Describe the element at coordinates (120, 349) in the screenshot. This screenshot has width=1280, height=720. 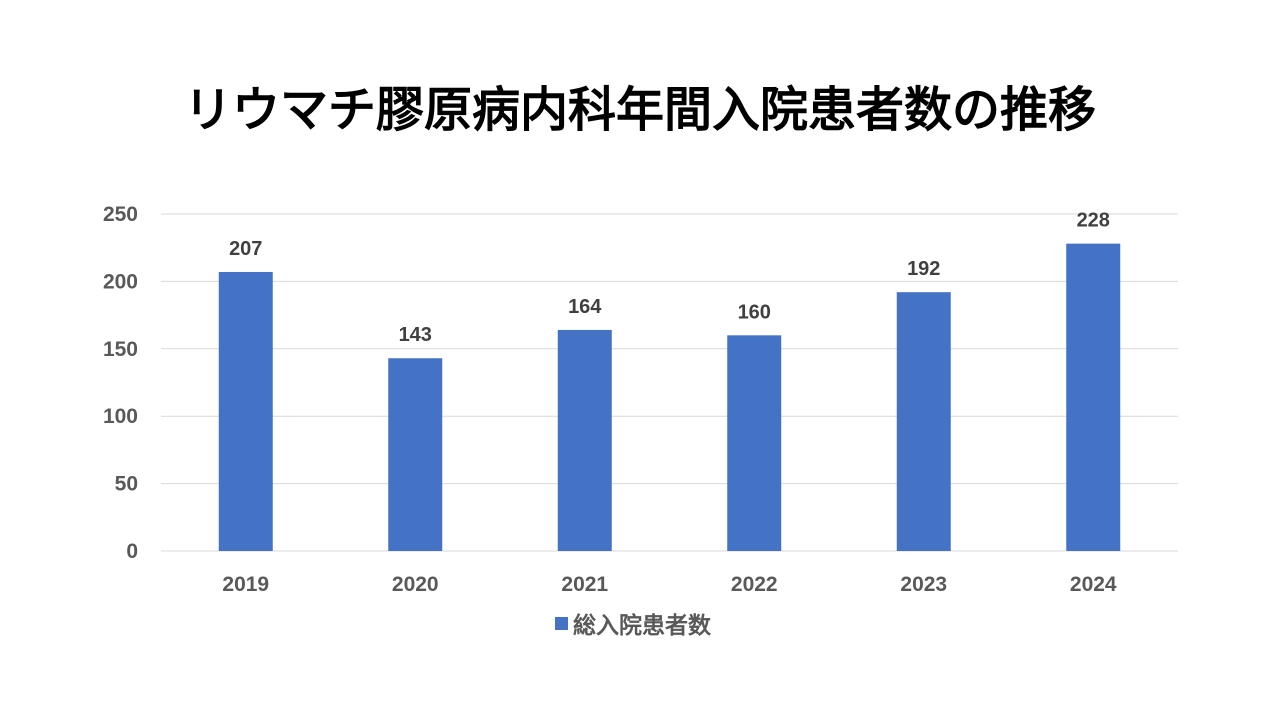
I see `y-tick-label: 150` at that location.